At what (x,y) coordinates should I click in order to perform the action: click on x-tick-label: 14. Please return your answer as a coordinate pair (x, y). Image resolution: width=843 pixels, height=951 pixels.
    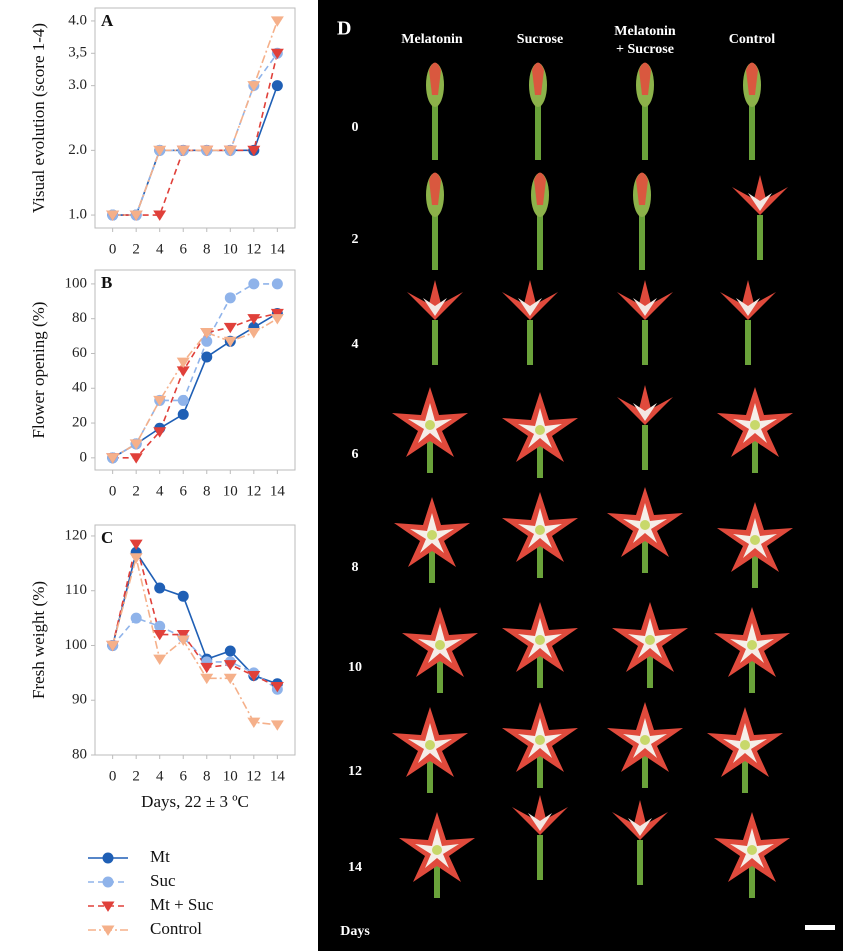
    Looking at the image, I should click on (278, 776).